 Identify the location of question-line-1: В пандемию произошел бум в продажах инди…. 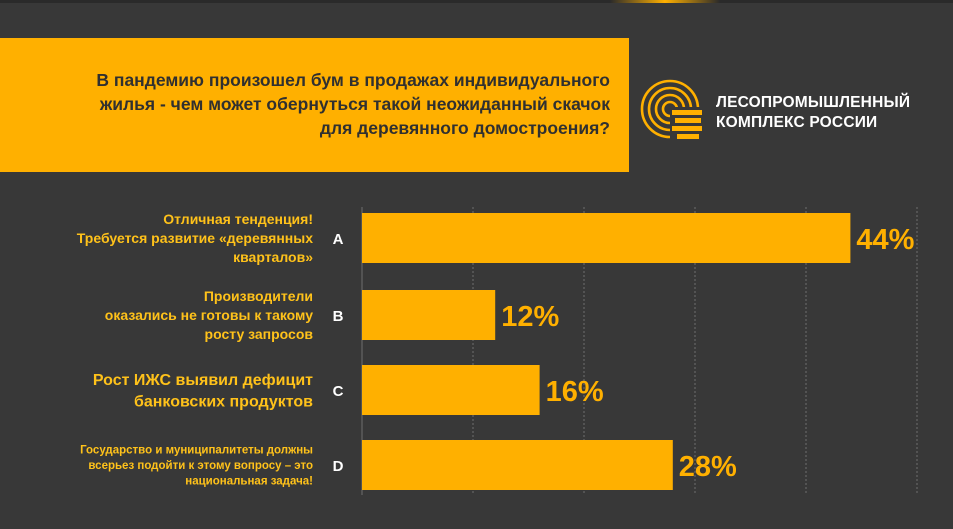
(353, 80).